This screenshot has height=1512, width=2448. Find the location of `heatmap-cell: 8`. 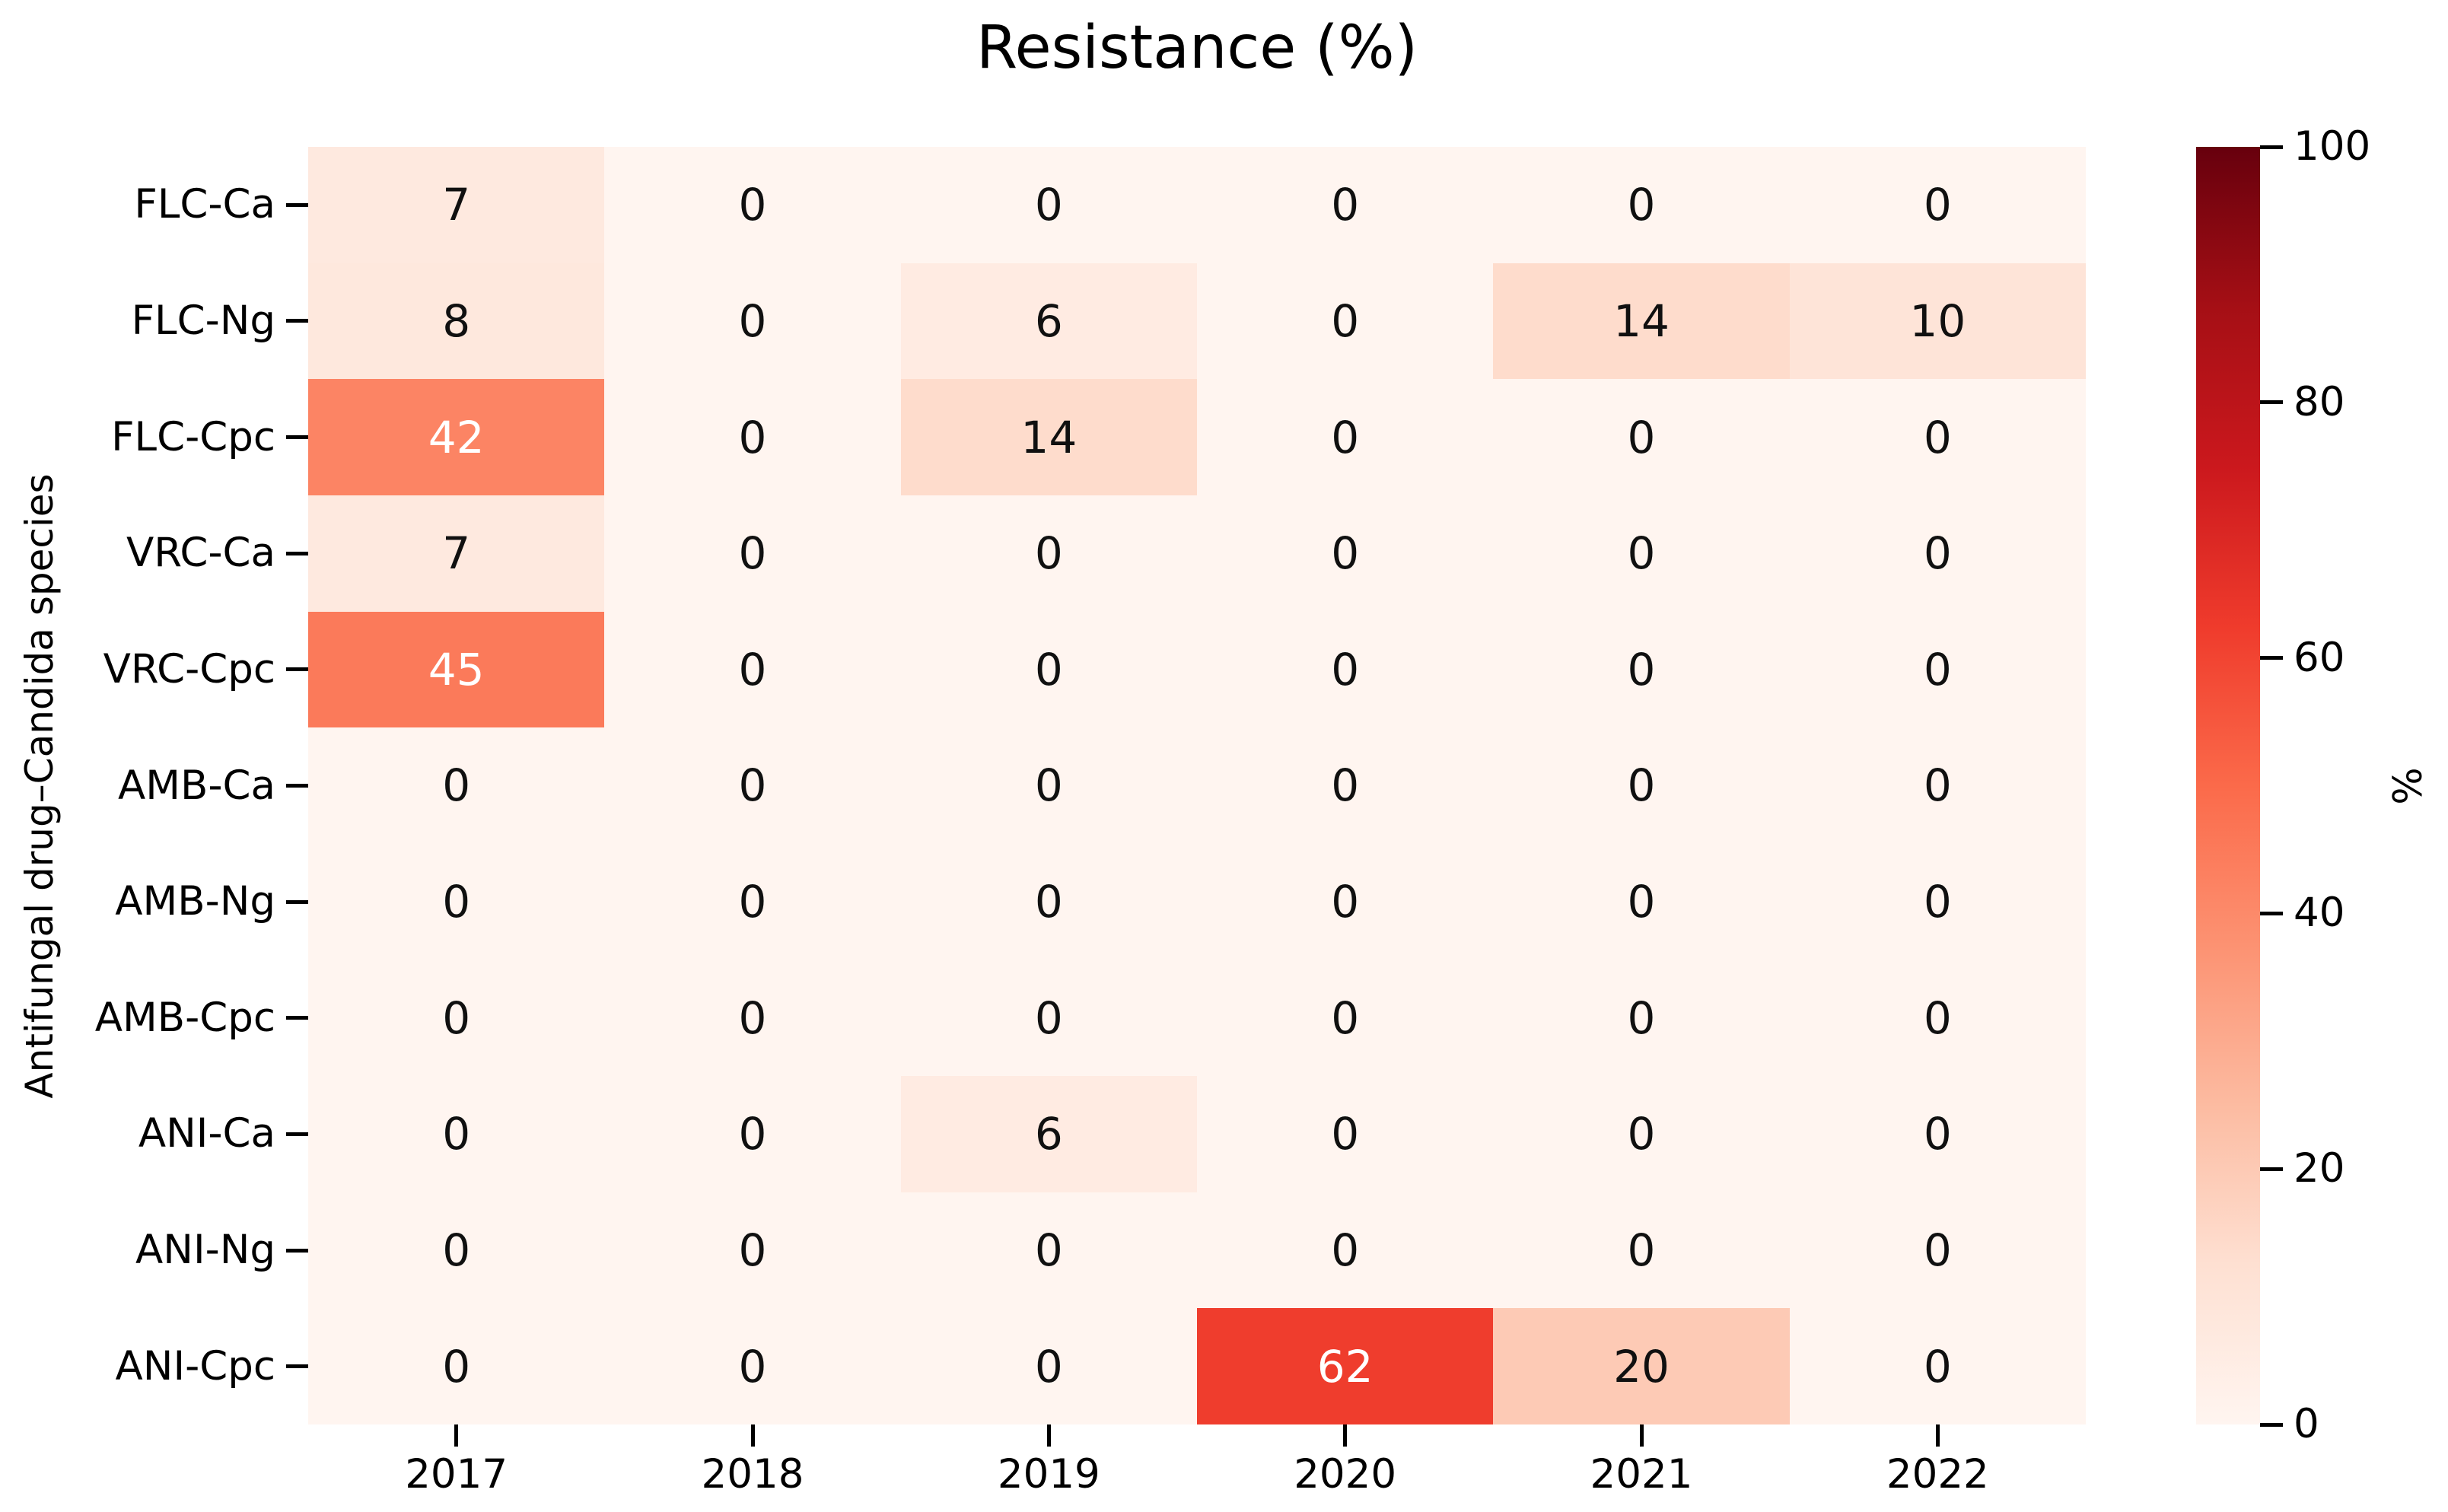

heatmap-cell: 8 is located at coordinates (456, 321).